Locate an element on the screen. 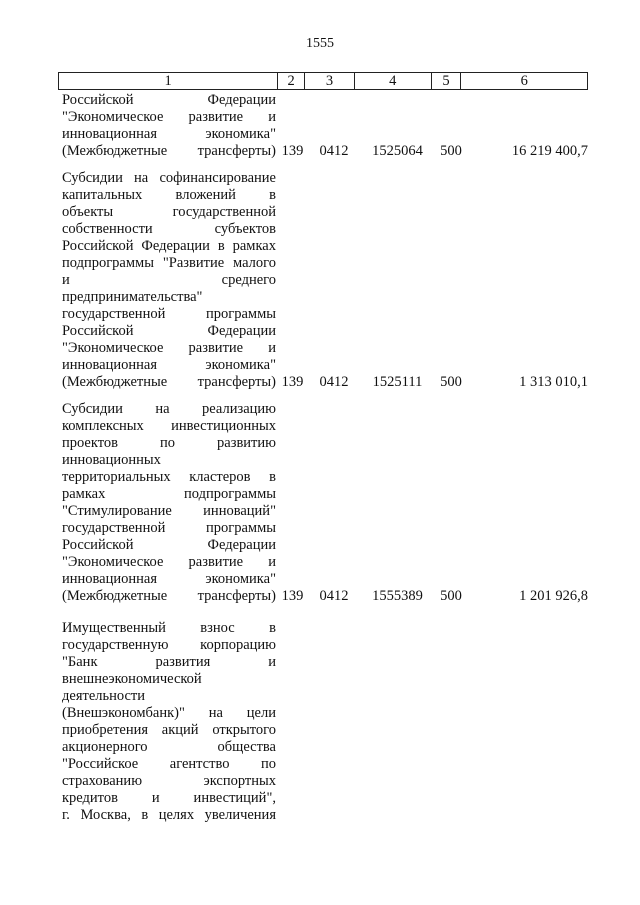 The height and width of the screenshot is (905, 640). header-col-4: 4 is located at coordinates (393, 81).